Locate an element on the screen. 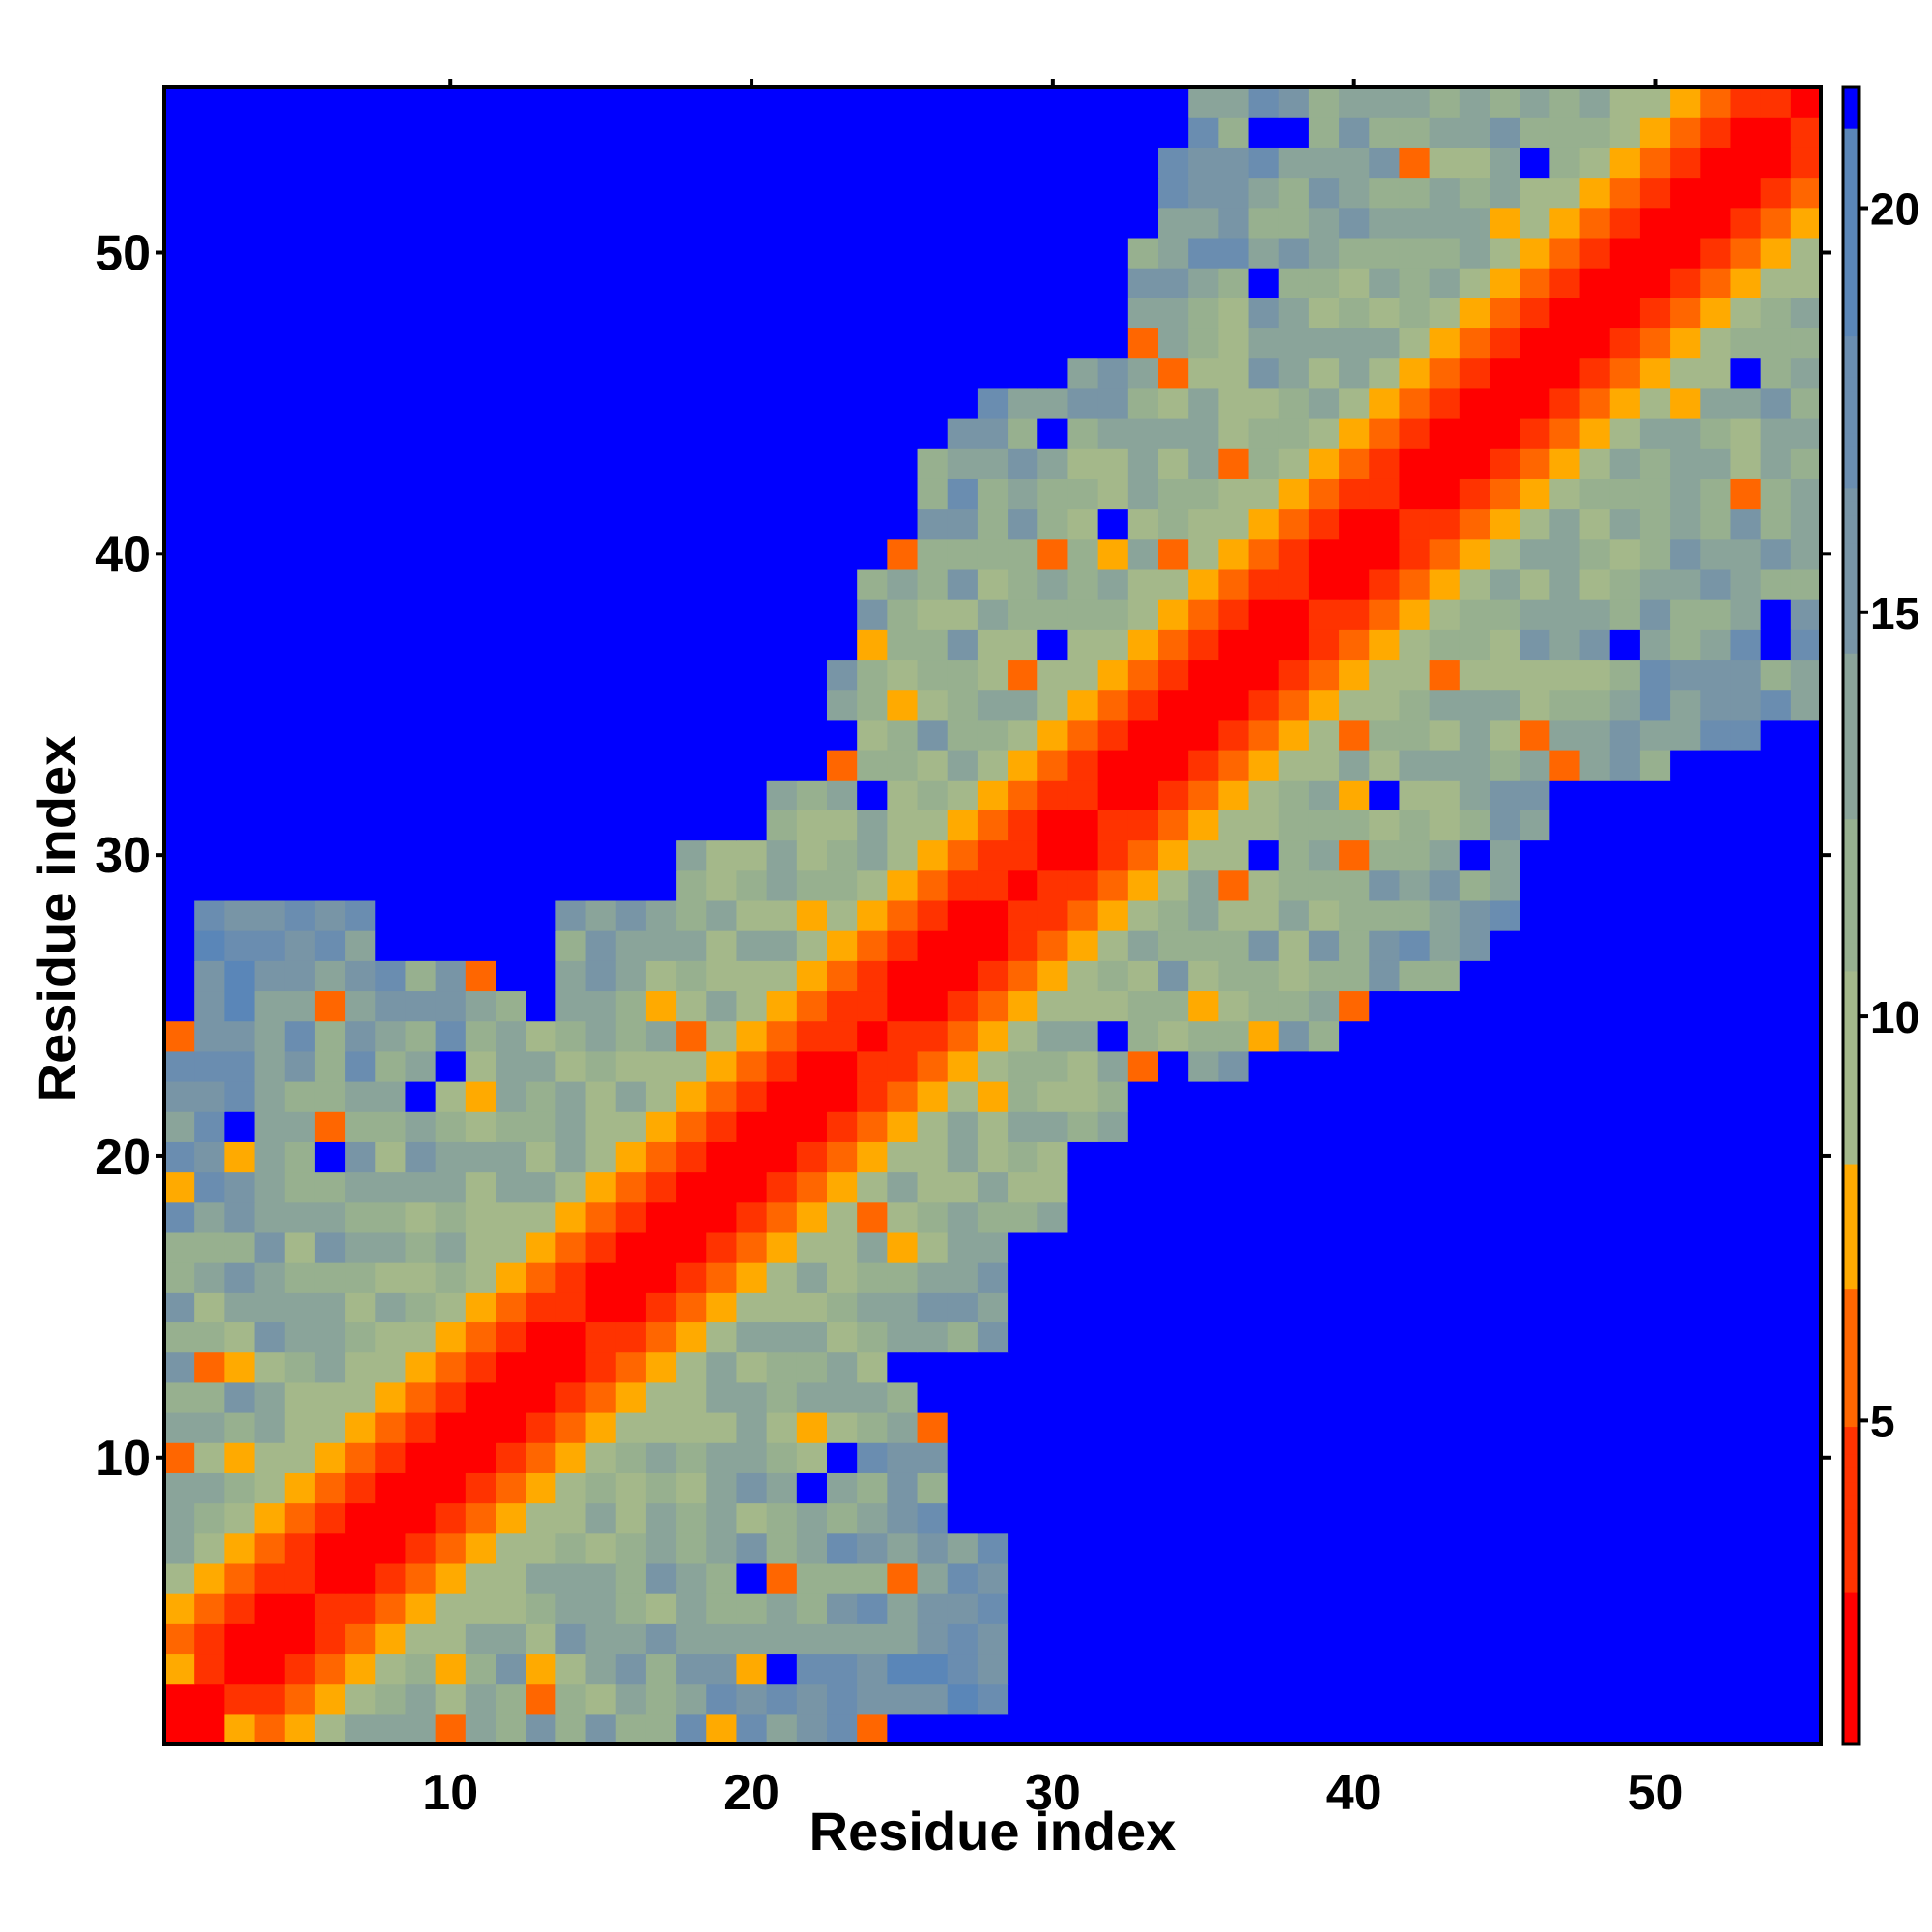 Image resolution: width=1932 pixels, height=1932 pixels. x-tick-label: 40 is located at coordinates (1354, 1793).